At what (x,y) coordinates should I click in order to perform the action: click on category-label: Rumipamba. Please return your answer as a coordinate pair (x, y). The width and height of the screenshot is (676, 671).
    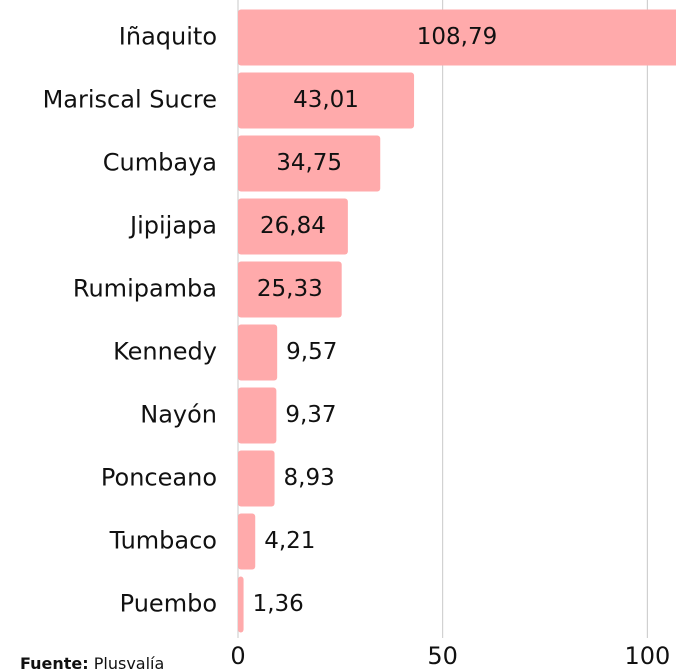
    Looking at the image, I should click on (145, 289).